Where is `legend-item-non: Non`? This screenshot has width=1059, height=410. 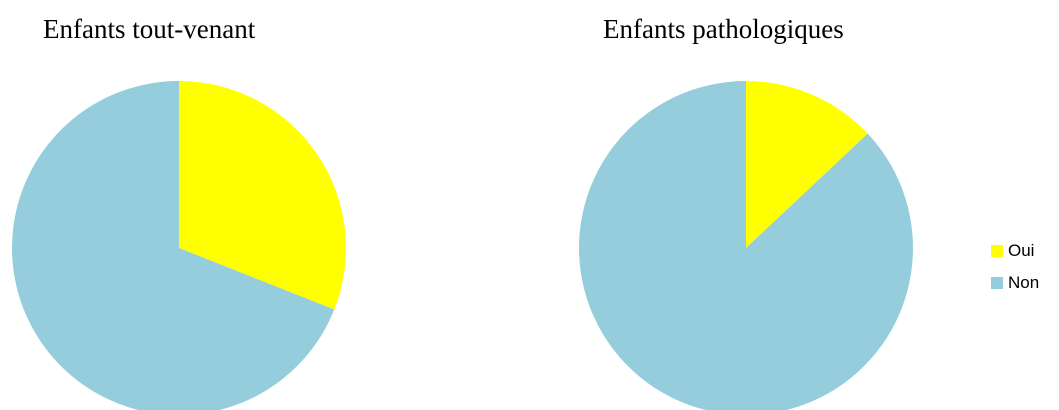
legend-item-non: Non is located at coordinates (1015, 282).